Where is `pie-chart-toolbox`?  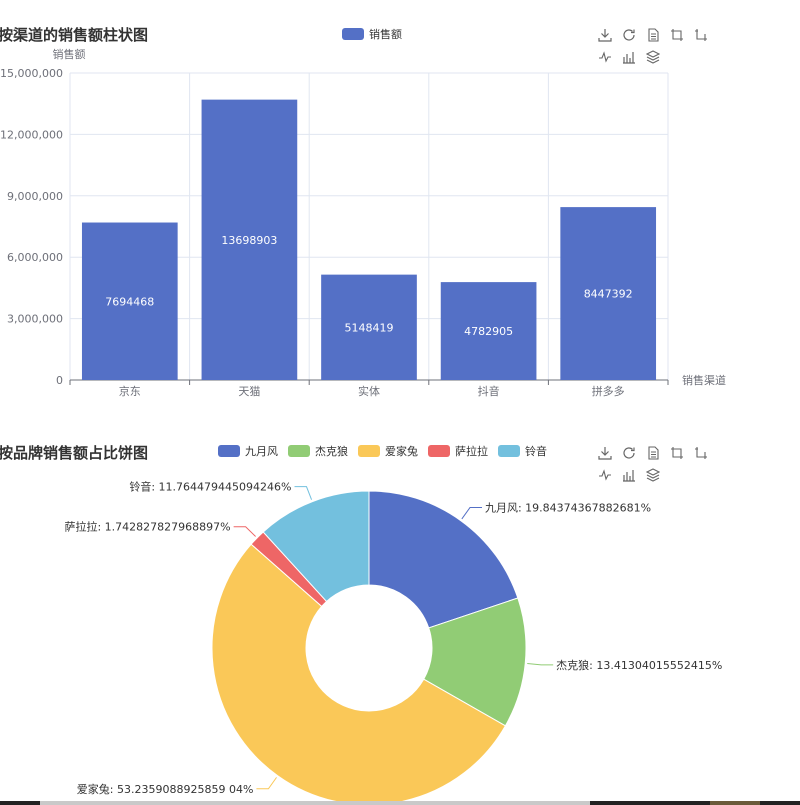
pie-chart-toolbox is located at coordinates (668, 468).